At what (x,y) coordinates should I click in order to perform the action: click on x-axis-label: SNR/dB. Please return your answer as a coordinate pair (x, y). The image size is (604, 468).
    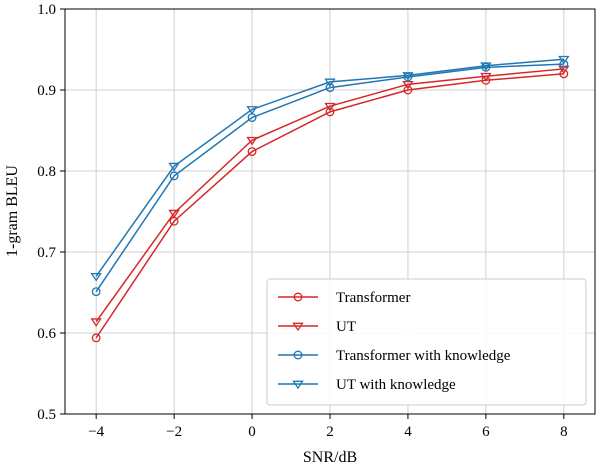
    Looking at the image, I should click on (330, 457).